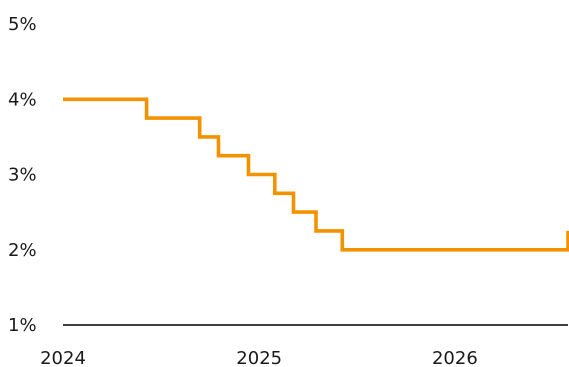  I want to click on x-tick-label: 2026, so click(455, 357).